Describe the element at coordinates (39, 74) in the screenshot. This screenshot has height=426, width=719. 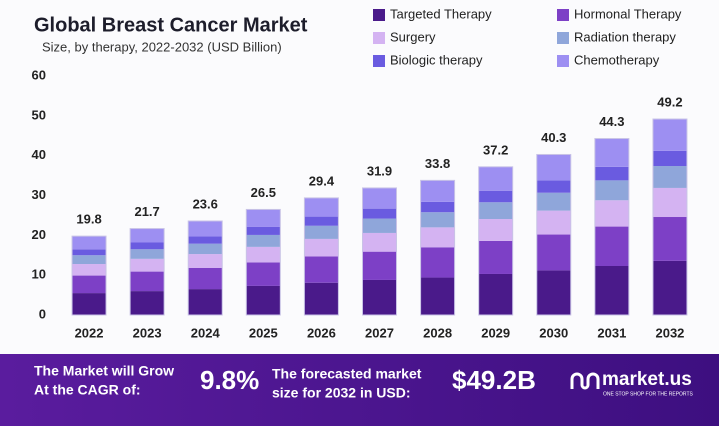
I see `y-tick-label: 60` at that location.